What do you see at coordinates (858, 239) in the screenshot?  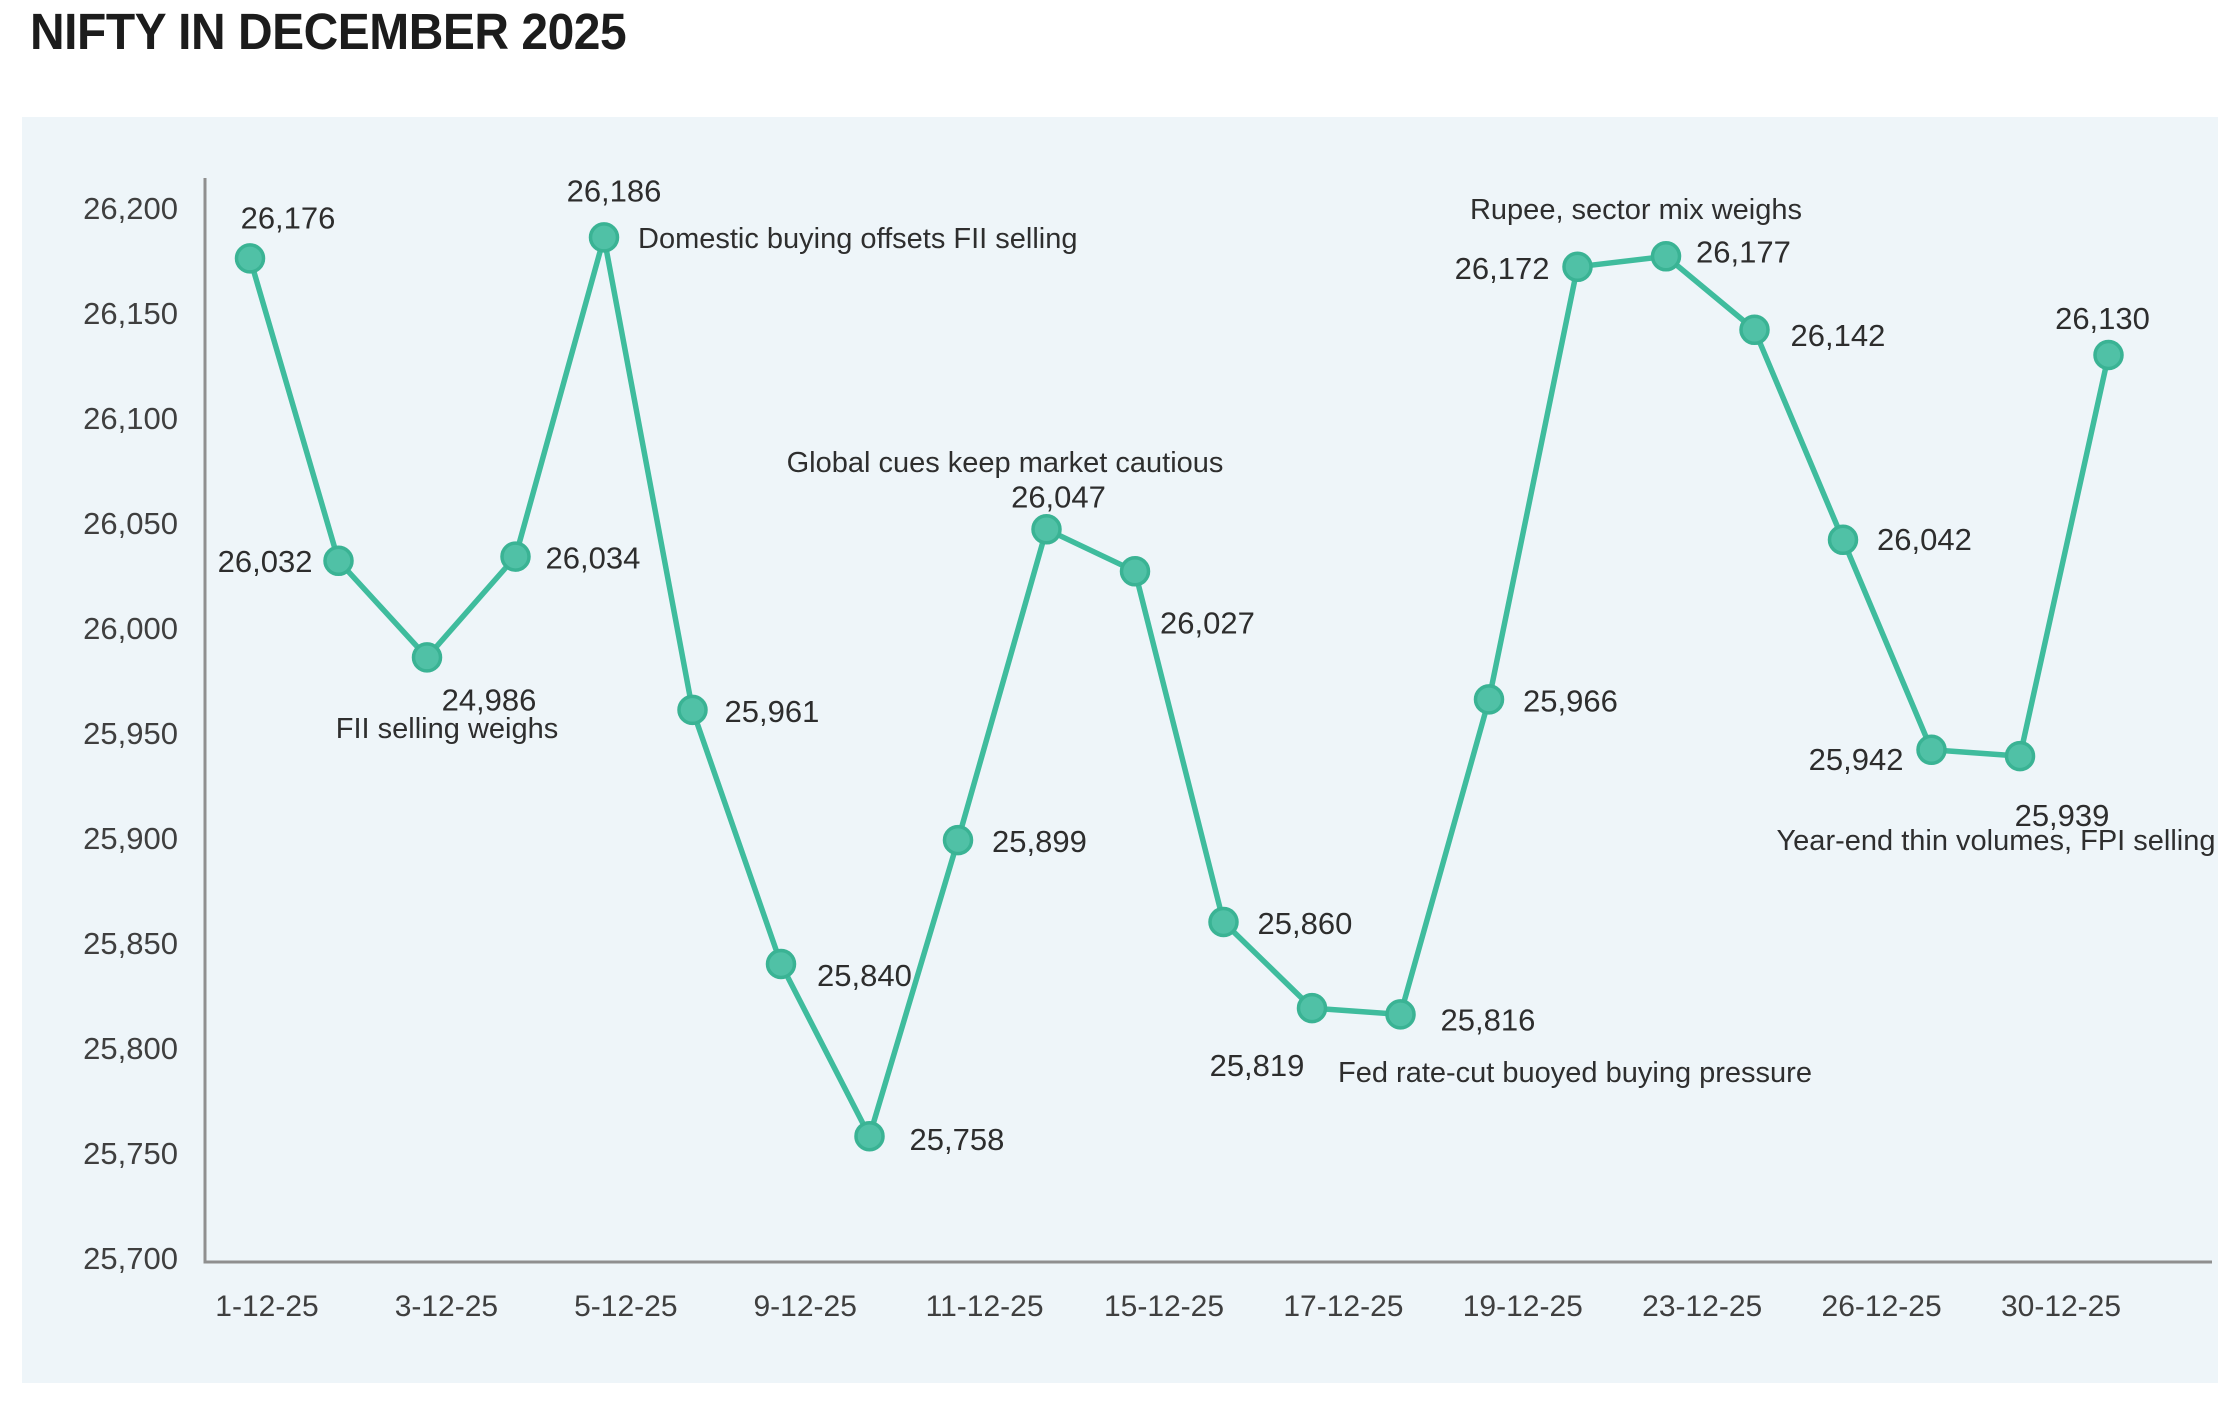 I see `annotation-text: Domestic buying offsets FII selling` at bounding box center [858, 239].